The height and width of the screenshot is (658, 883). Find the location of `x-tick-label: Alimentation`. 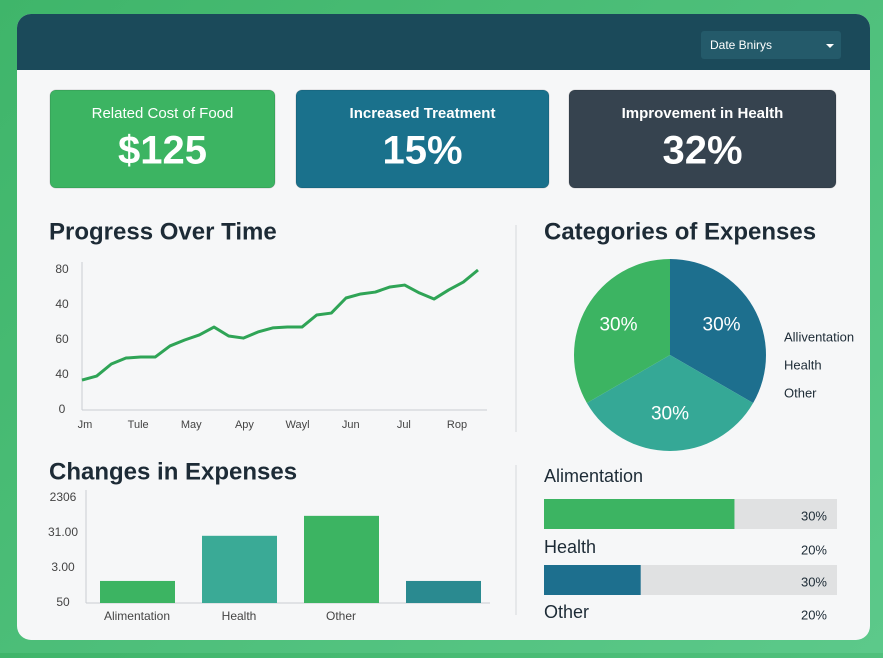

x-tick-label: Alimentation is located at coordinates (137, 616).